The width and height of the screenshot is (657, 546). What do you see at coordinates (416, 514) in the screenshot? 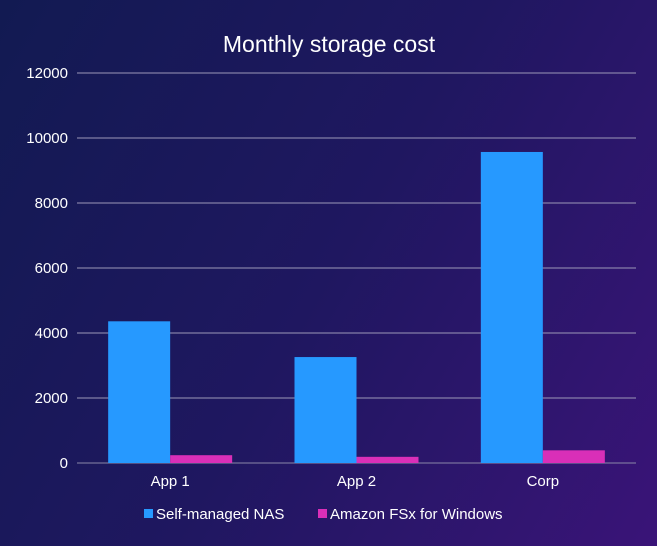
I see `legend-label: Amazon FSx for Windows` at bounding box center [416, 514].